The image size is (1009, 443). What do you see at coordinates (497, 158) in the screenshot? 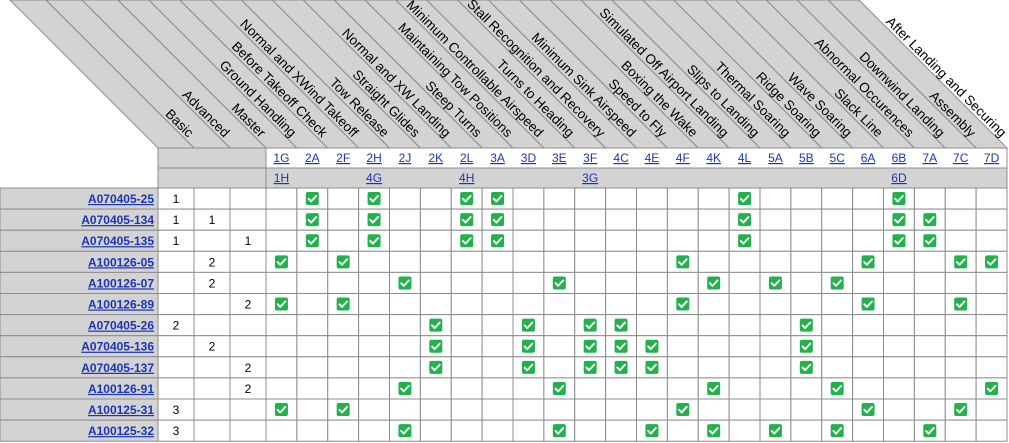
I see `column-code-link: 3A` at bounding box center [497, 158].